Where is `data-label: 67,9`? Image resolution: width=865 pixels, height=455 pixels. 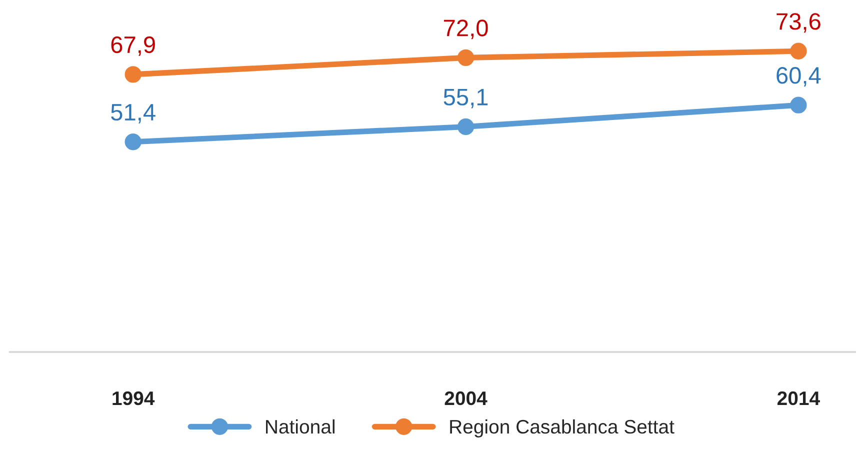 data-label: 67,9 is located at coordinates (133, 46).